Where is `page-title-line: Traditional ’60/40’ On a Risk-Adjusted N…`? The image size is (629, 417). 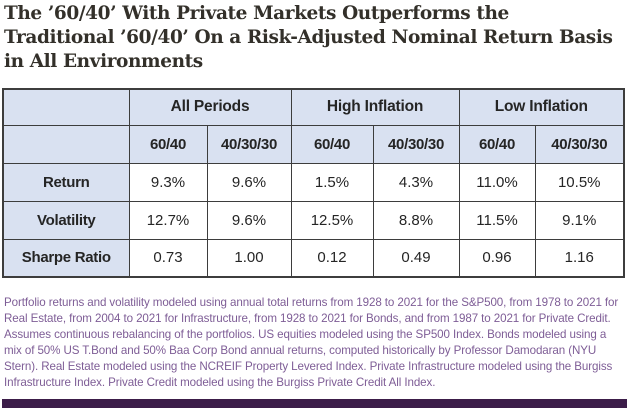 page-title-line: Traditional ’60/40’ On a Risk-Adjusted N… is located at coordinates (308, 37).